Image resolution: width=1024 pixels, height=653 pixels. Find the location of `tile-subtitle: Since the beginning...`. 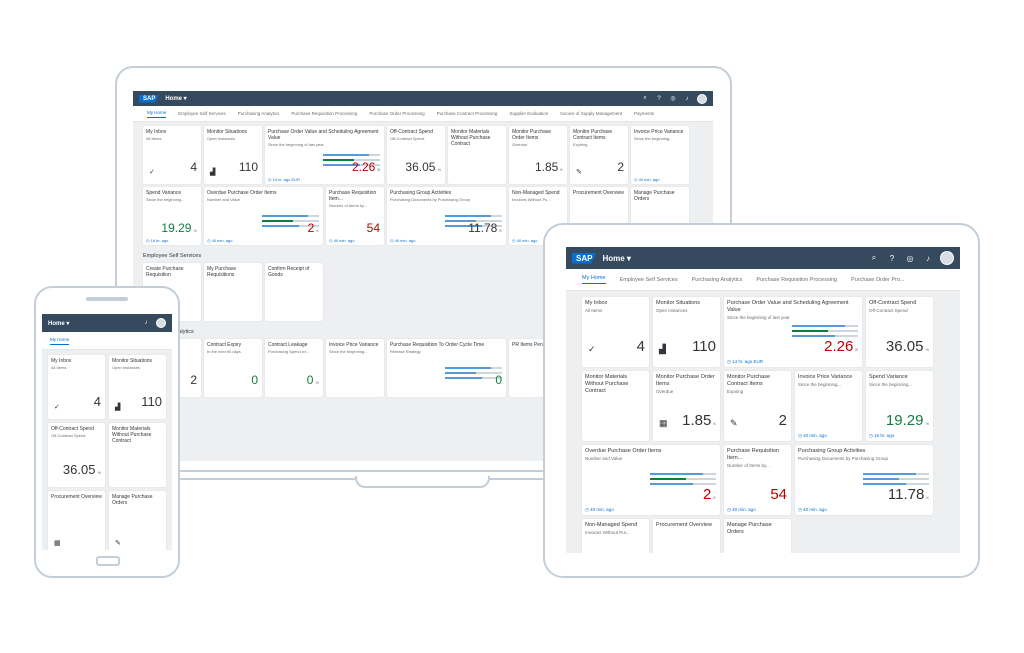

tile-subtitle: Since the beginning... is located at coordinates (653, 138).